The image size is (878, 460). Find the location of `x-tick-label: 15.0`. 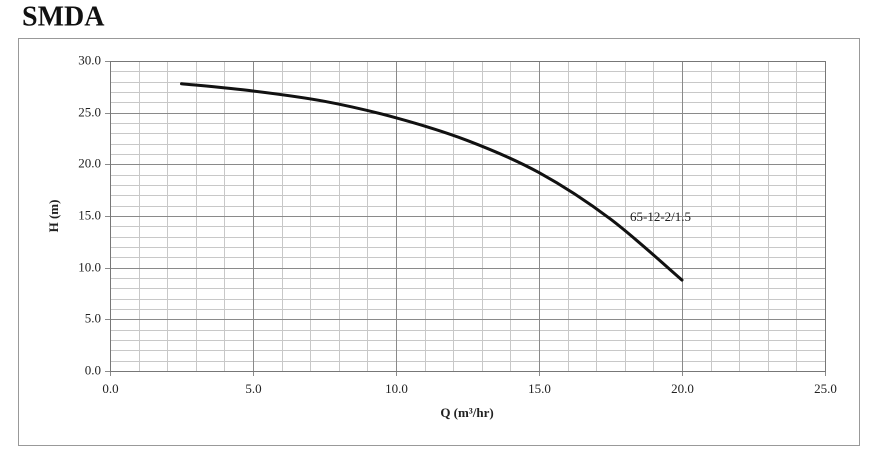

x-tick-label: 15.0 is located at coordinates (539, 388).